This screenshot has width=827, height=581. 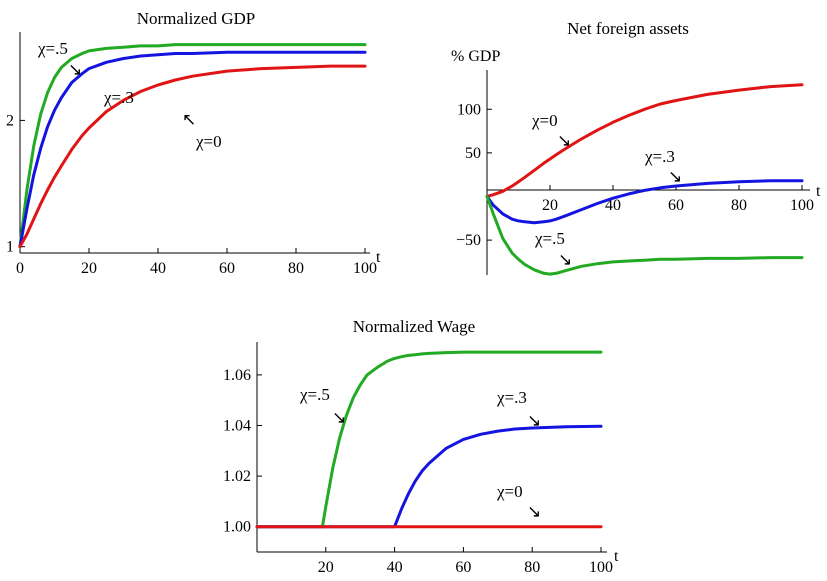 I want to click on x-tick-label: 0, so click(x=20, y=268).